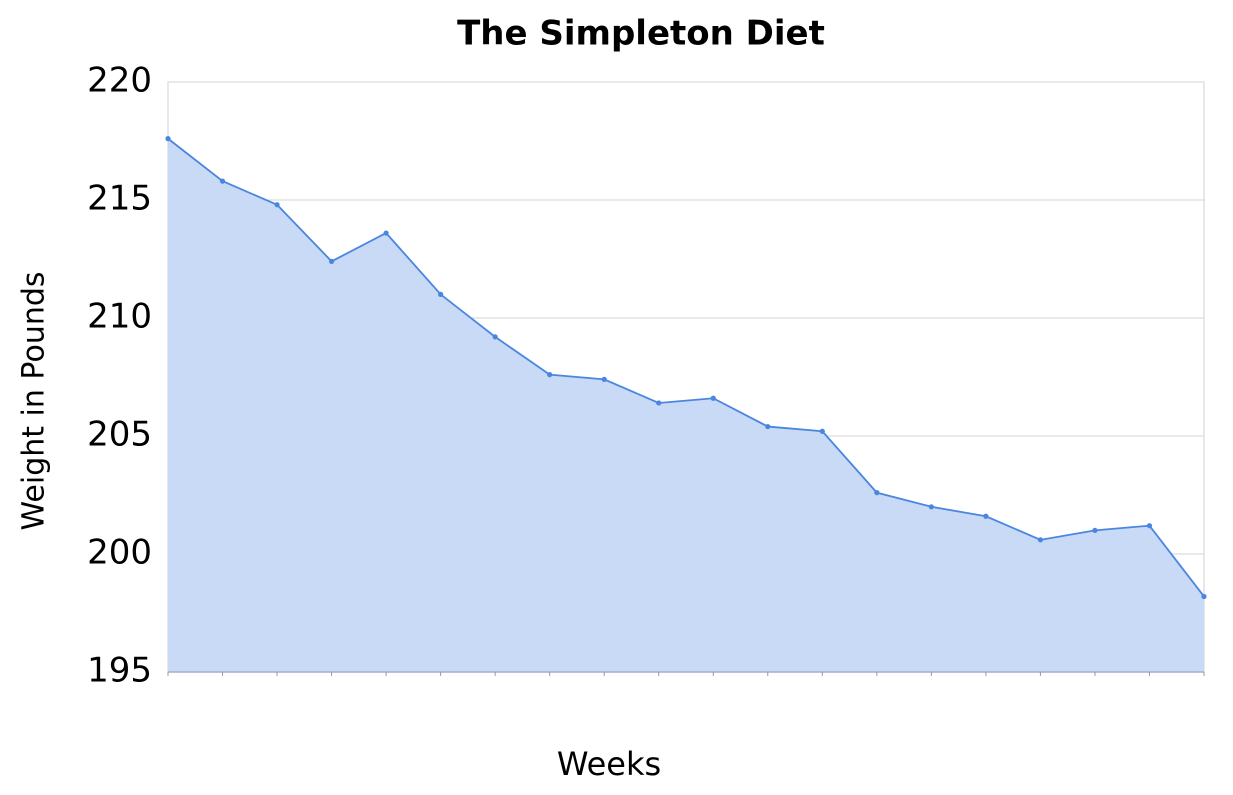 The image size is (1233, 795). What do you see at coordinates (119, 553) in the screenshot?
I see `y-tick-label: 200` at bounding box center [119, 553].